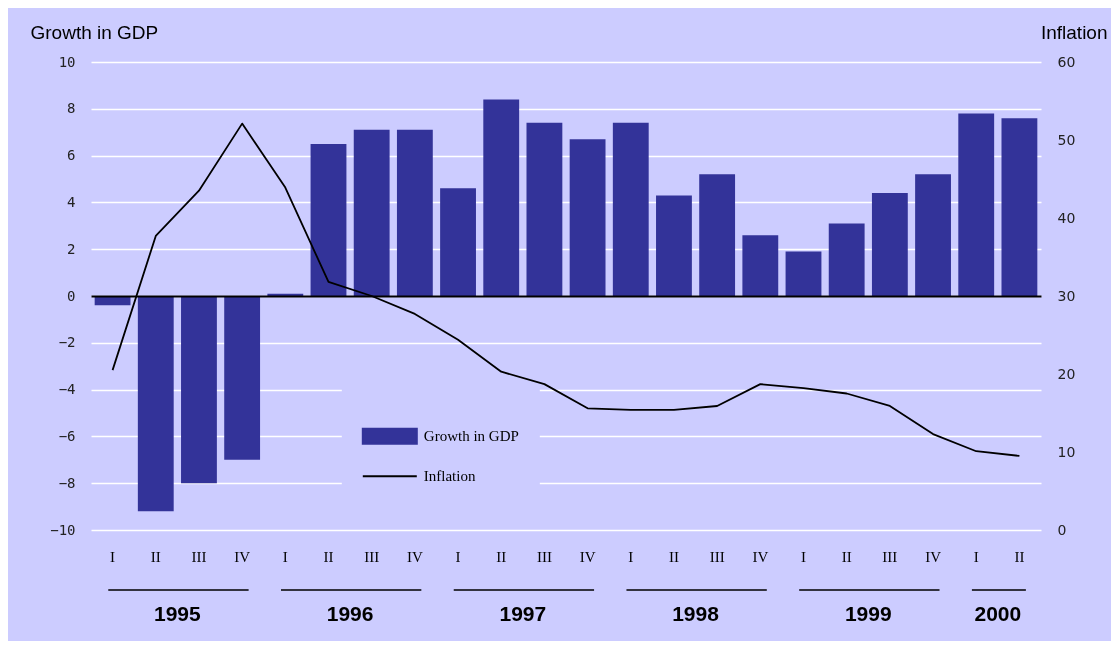 The image size is (1118, 650). What do you see at coordinates (178, 613) in the screenshot?
I see `text: 1995` at bounding box center [178, 613].